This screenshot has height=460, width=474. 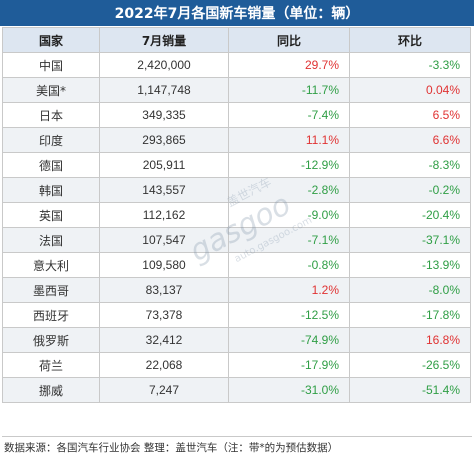 What do you see at coordinates (51, 165) in the screenshot?
I see `country-cell: 德国` at bounding box center [51, 165].